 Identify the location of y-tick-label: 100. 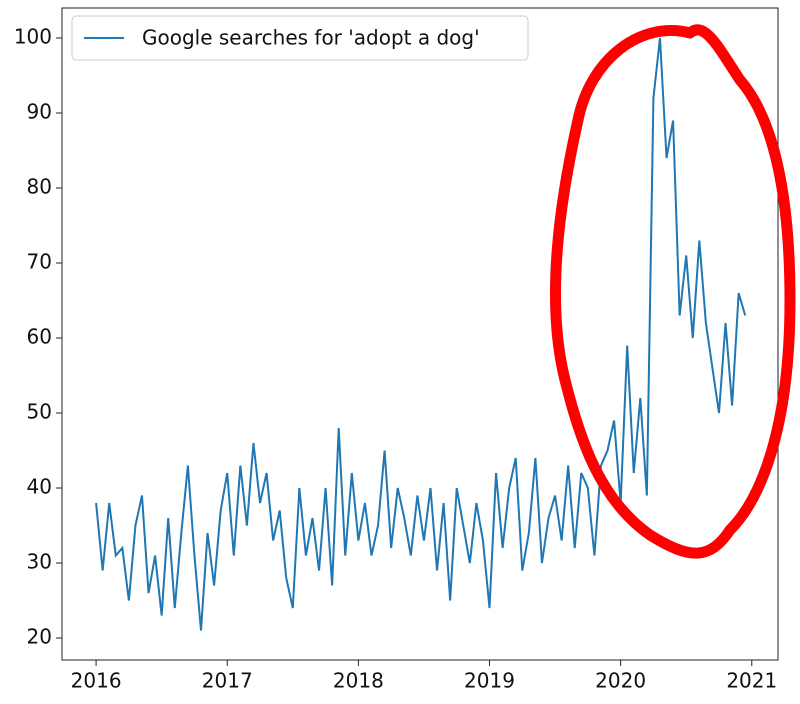
(33, 37).